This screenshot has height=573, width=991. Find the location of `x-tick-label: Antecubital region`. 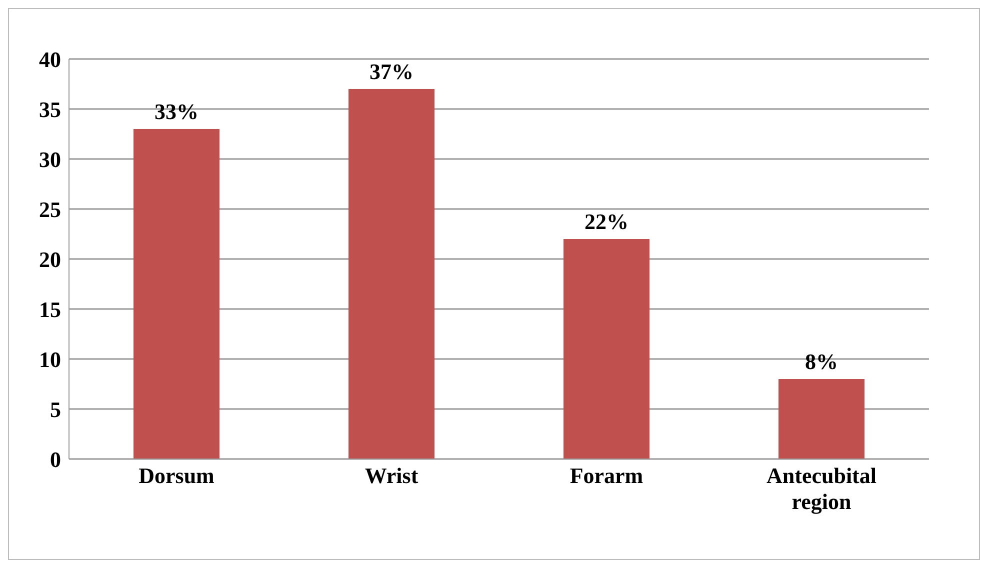

x-tick-label: Antecubital region is located at coordinates (821, 488).